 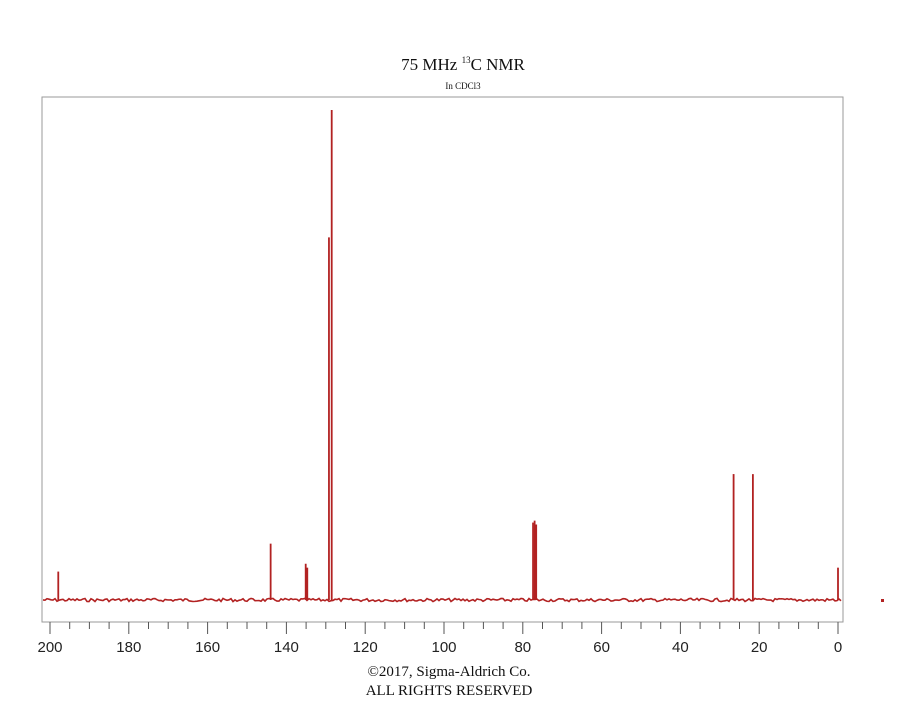 What do you see at coordinates (463, 64) in the screenshot?
I see `chart-title: 75 MHz 13C NMR` at bounding box center [463, 64].